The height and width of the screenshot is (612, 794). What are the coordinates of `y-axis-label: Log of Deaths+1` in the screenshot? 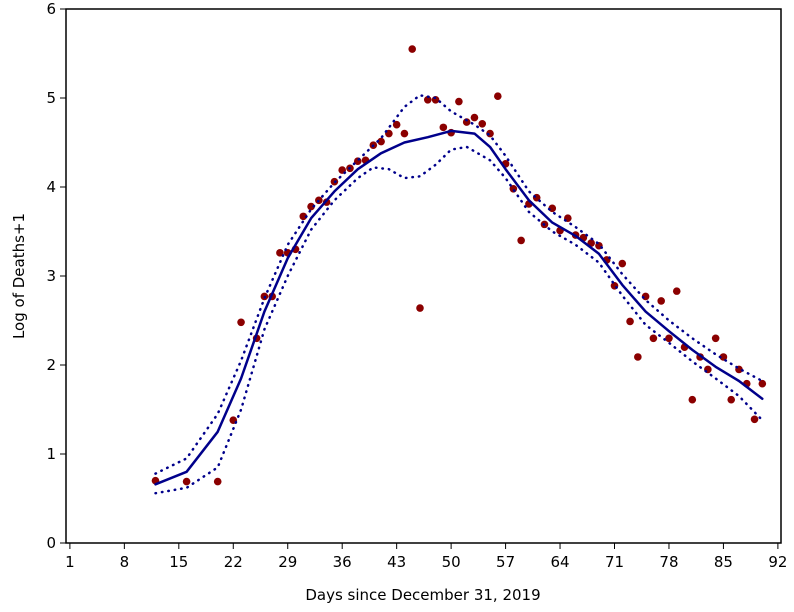 It's located at (19, 276).